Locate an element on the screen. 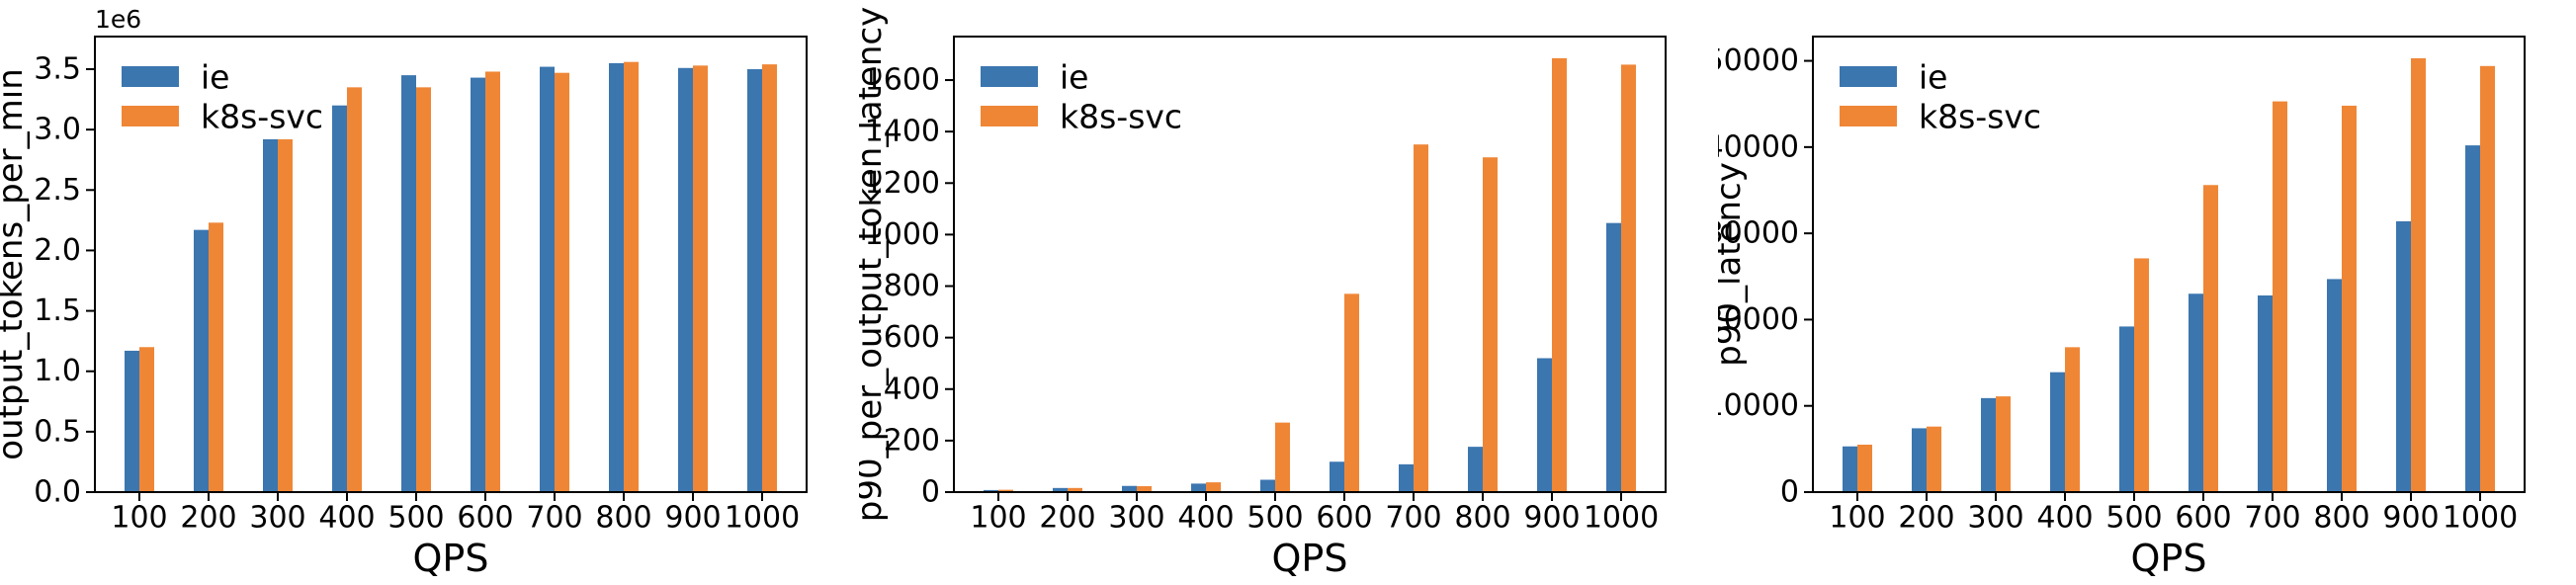 Image resolution: width=2576 pixels, height=585 pixels. y-axis-label: output_tokens_per_min is located at coordinates (15, 264).